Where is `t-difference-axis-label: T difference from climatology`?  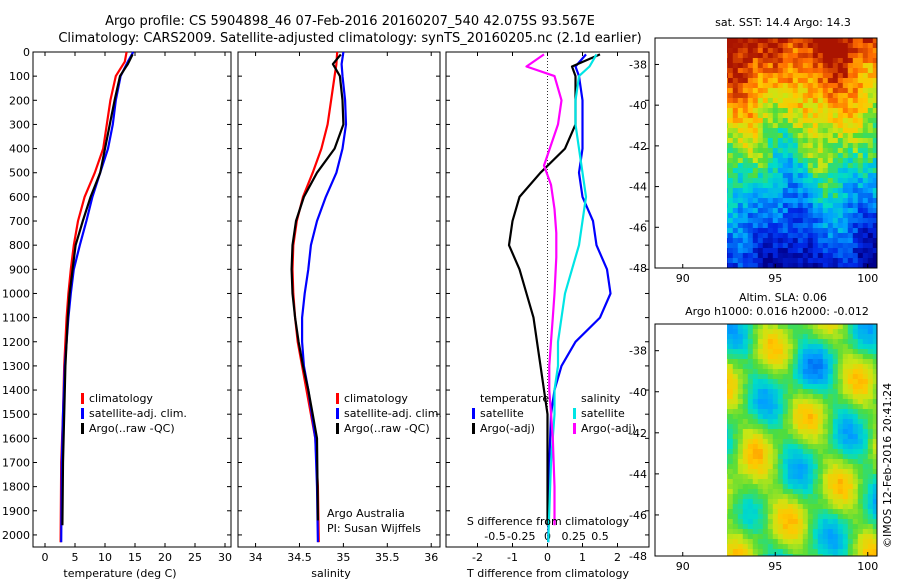 t-difference-axis-label: T difference from climatology is located at coordinates (547, 573).